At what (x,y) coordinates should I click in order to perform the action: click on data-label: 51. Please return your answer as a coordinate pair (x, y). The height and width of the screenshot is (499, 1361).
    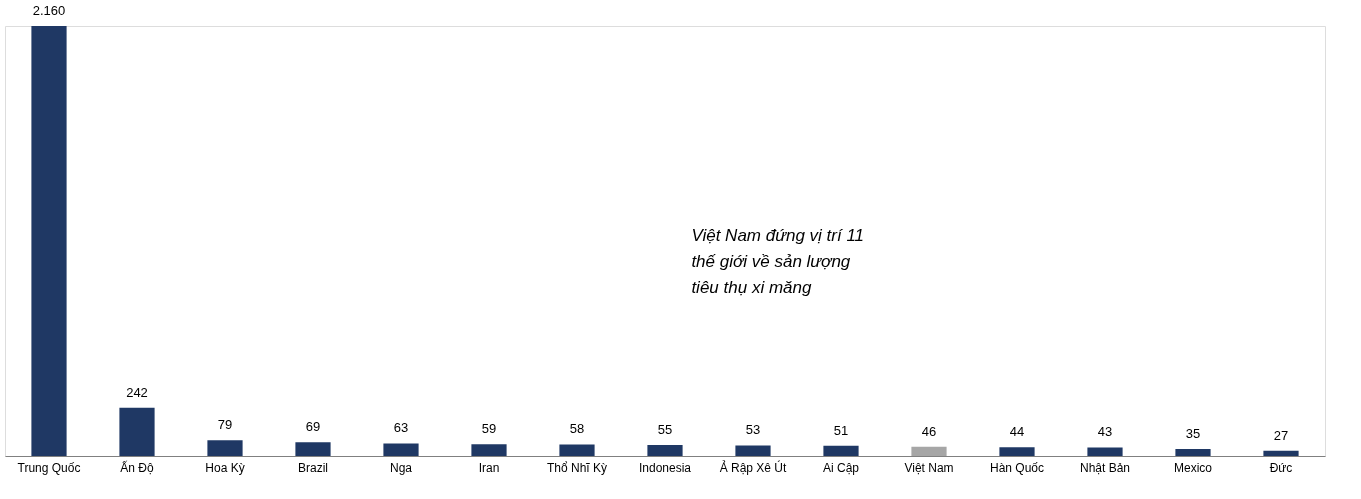
    Looking at the image, I should click on (841, 430).